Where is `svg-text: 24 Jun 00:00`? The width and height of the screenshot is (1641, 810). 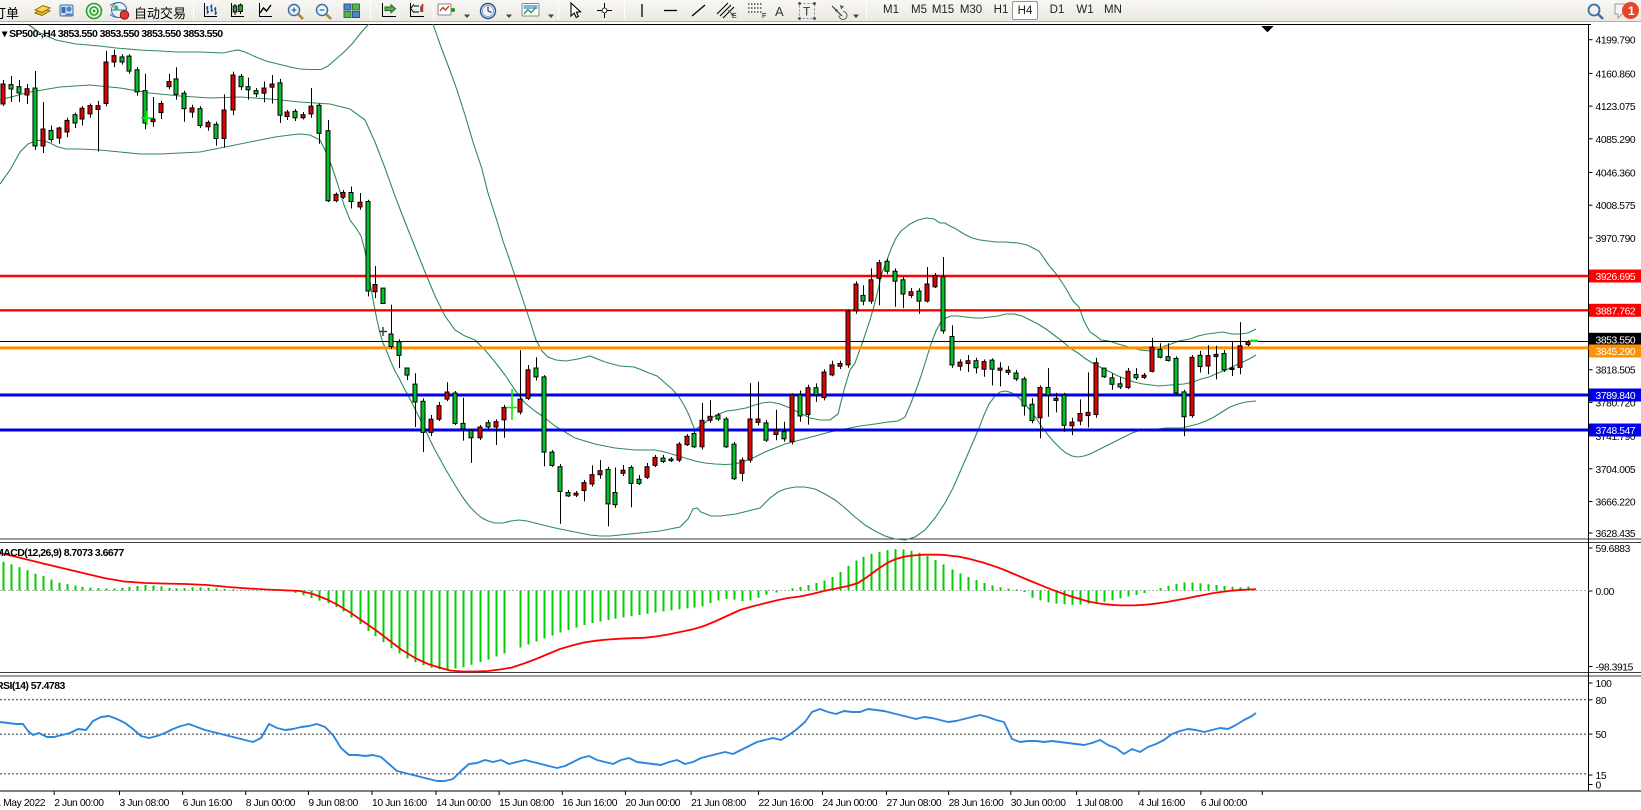 svg-text: 24 Jun 00:00 is located at coordinates (850, 803).